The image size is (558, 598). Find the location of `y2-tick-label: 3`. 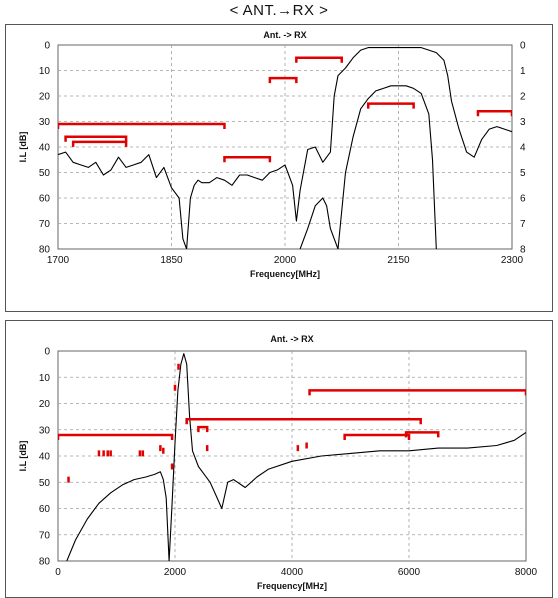

y2-tick-label: 3 is located at coordinates (523, 122).